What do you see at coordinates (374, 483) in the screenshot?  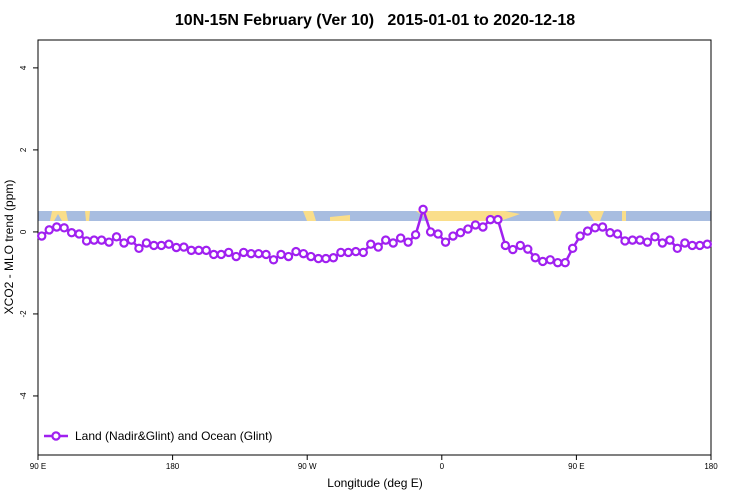 I see `x-axis-label: Longitude (deg E)` at bounding box center [374, 483].